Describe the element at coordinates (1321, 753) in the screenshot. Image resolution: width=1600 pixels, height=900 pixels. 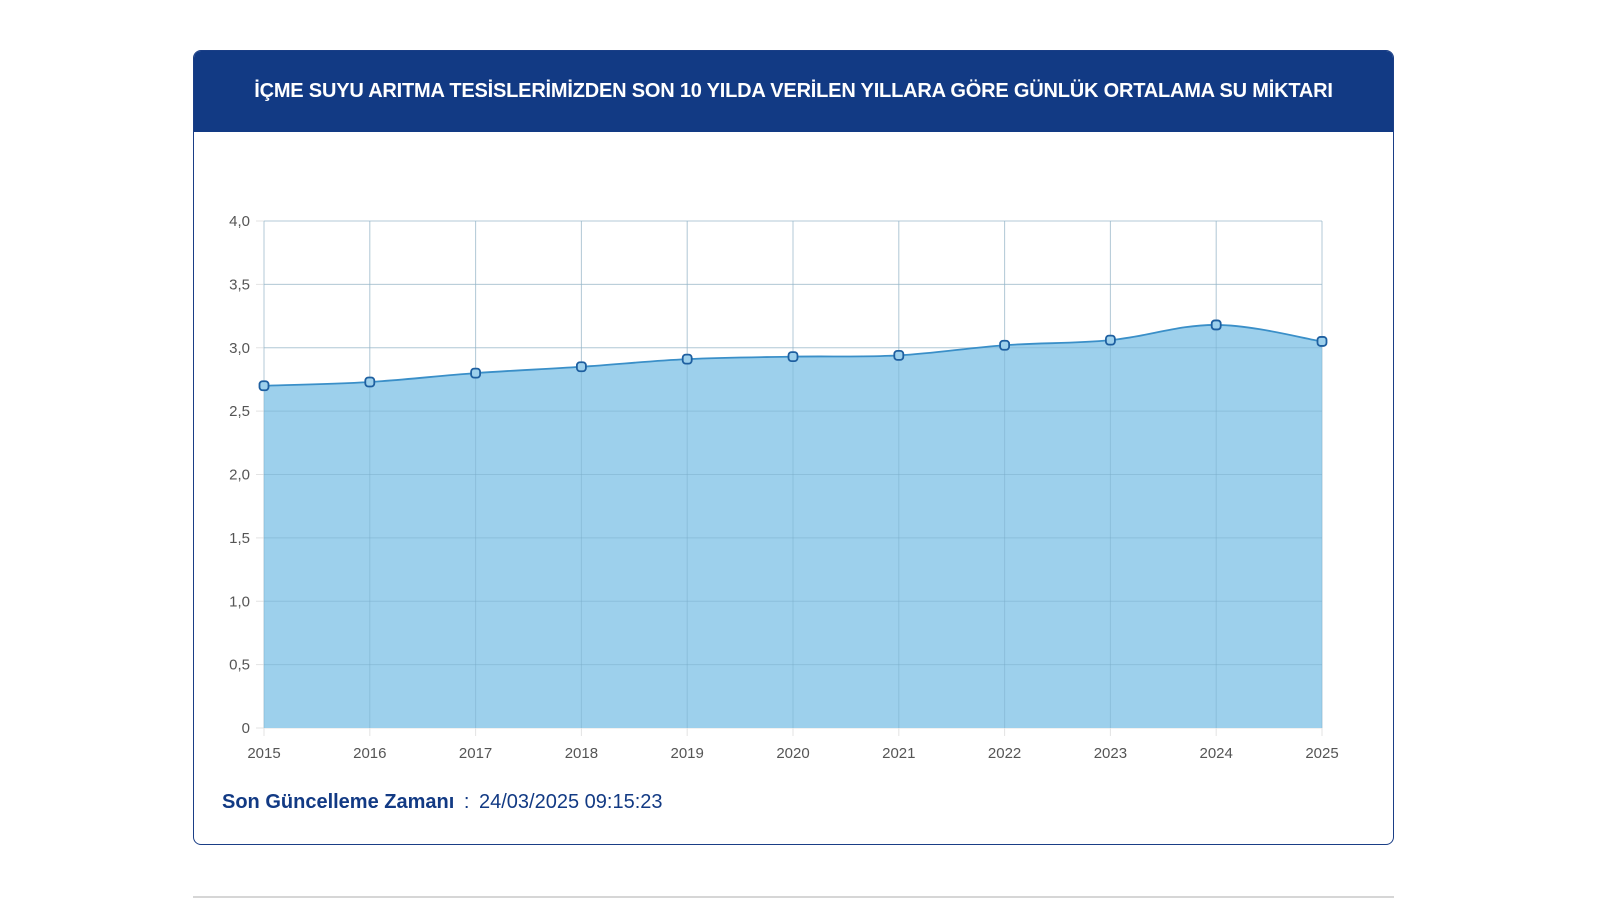
I see `x-tick-label: 2025` at that location.